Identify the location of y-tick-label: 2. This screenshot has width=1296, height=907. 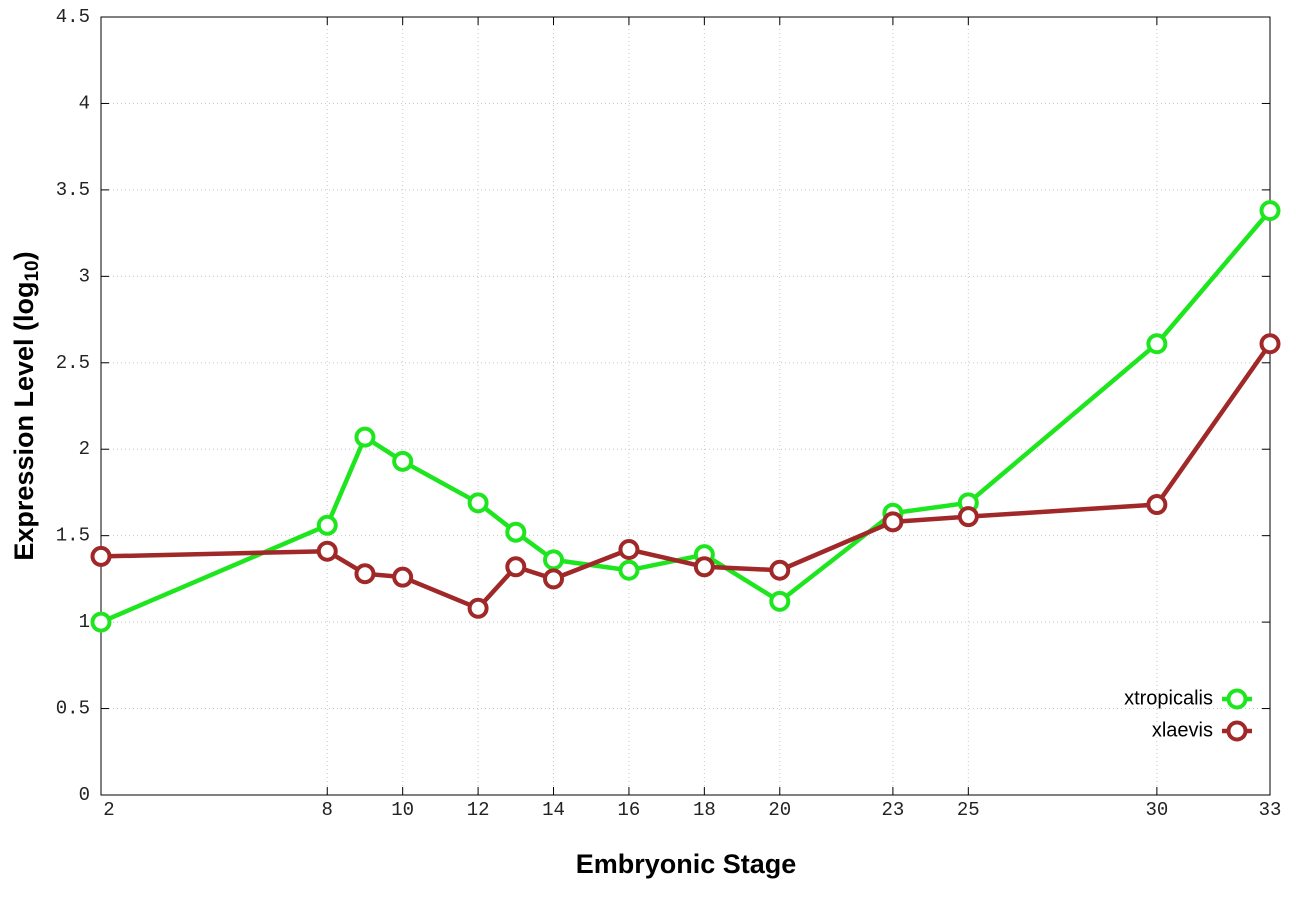
(84, 449).